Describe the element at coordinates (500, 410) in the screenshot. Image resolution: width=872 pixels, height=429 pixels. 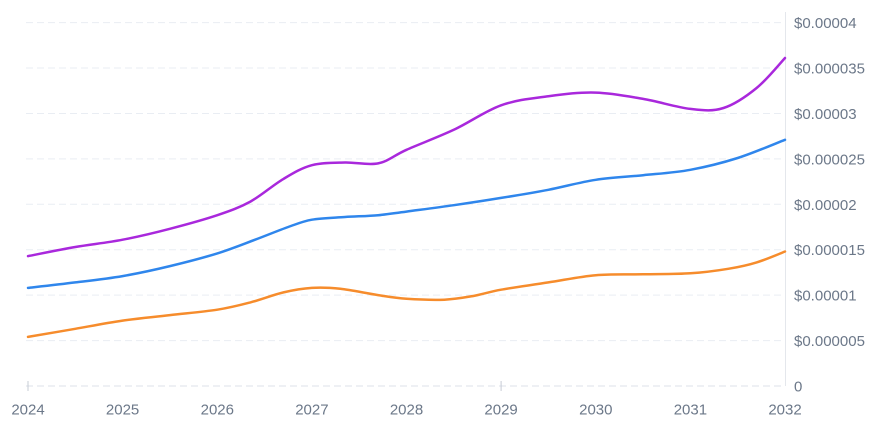
I see `x-axis-label: 2029` at that location.